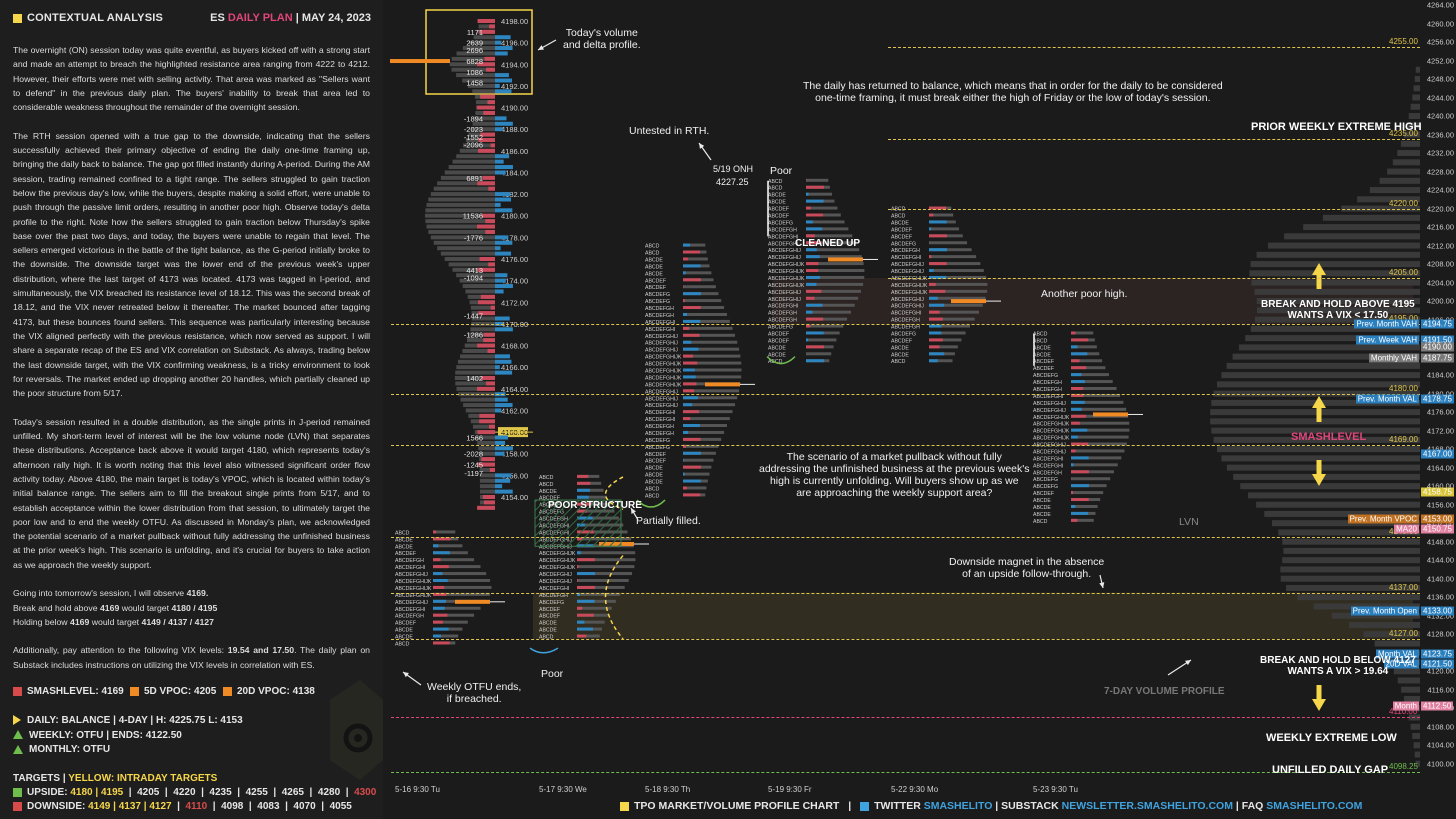 Image resolution: width=1456 pixels, height=819 pixels. Describe the element at coordinates (1437, 706) in the screenshot. I see `level-value-tag: 4112.50` at that location.